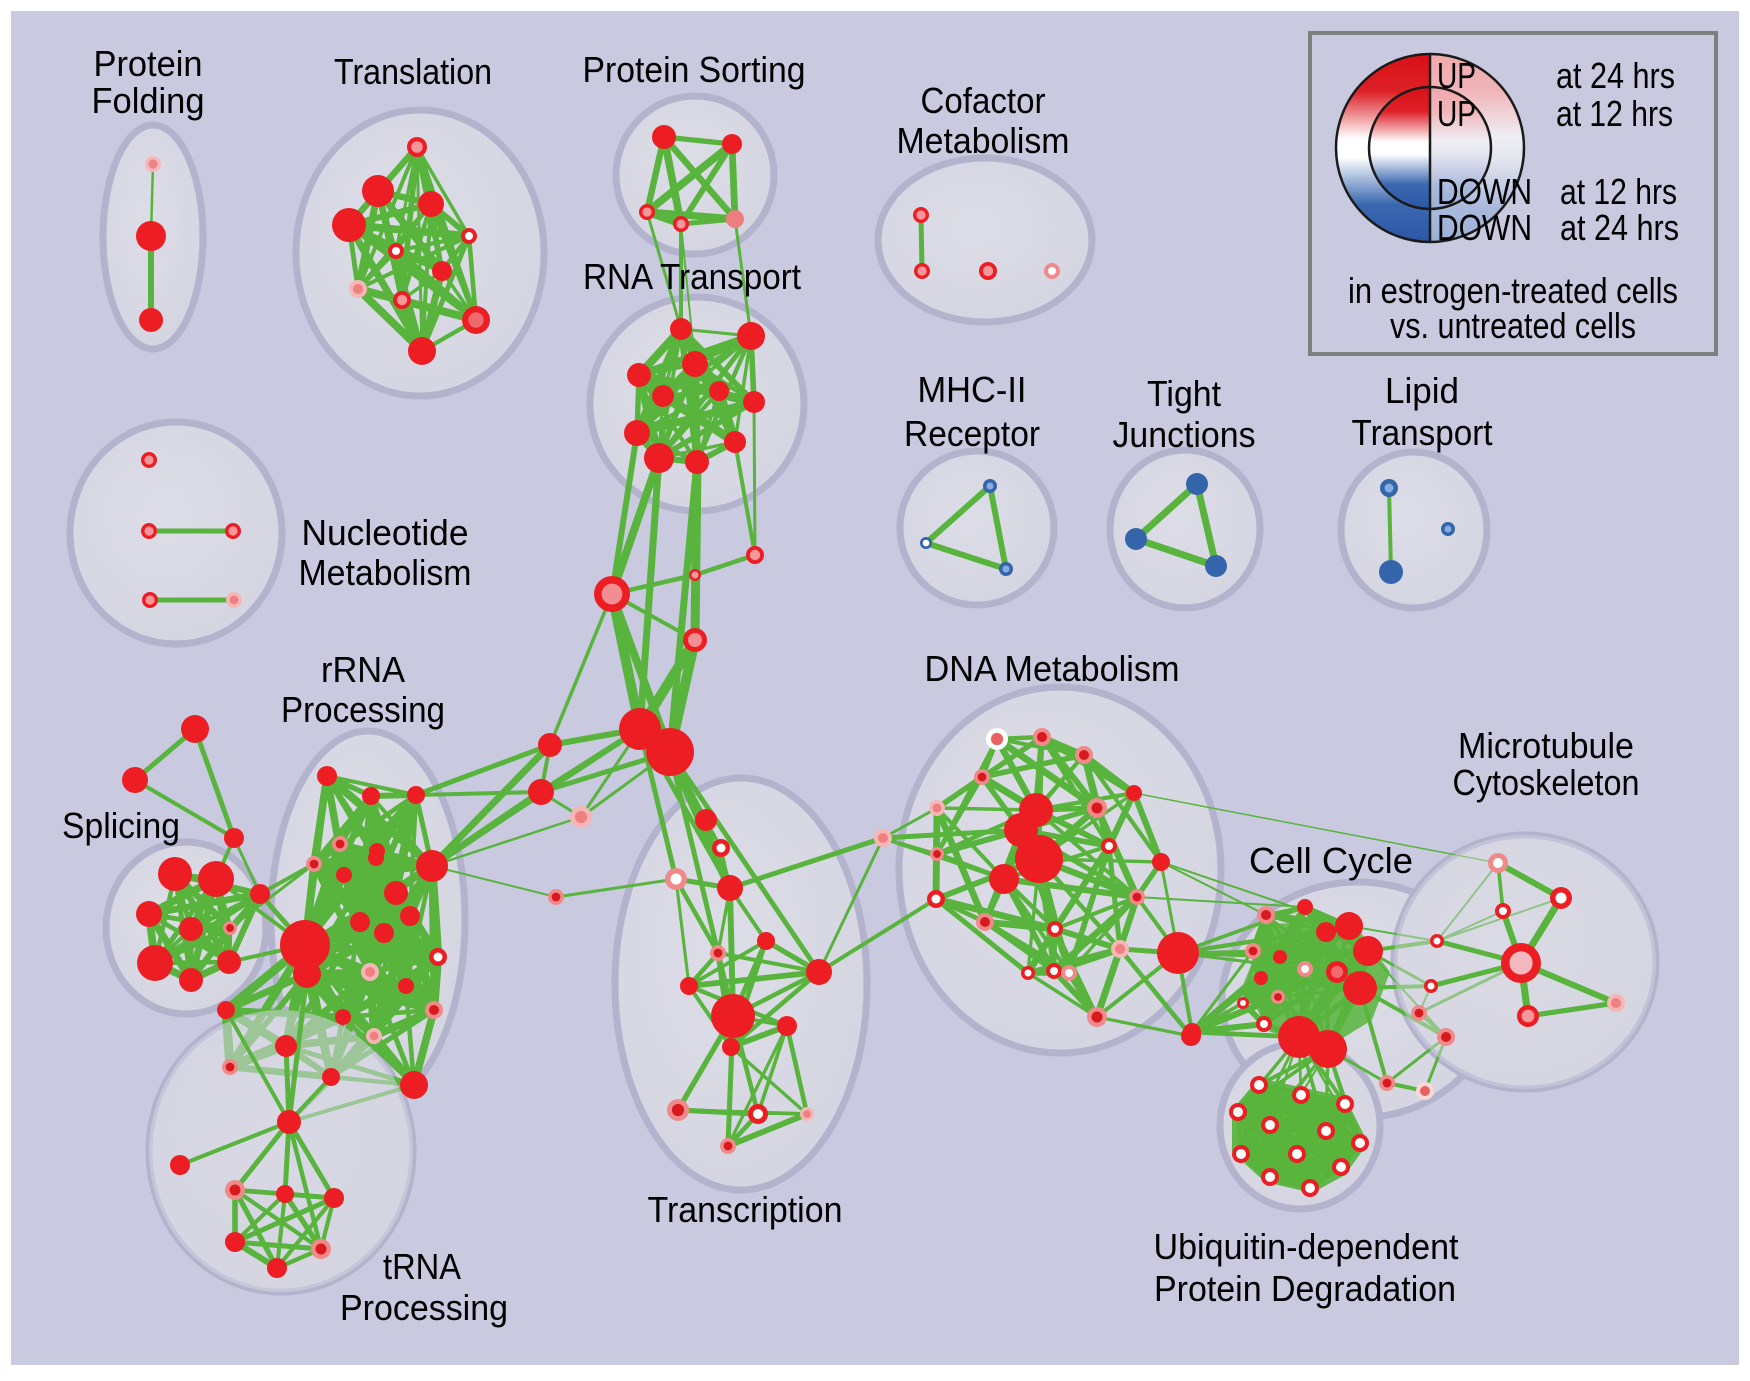 The image size is (1750, 1381). I want to click on svg-text: Translation, so click(413, 71).